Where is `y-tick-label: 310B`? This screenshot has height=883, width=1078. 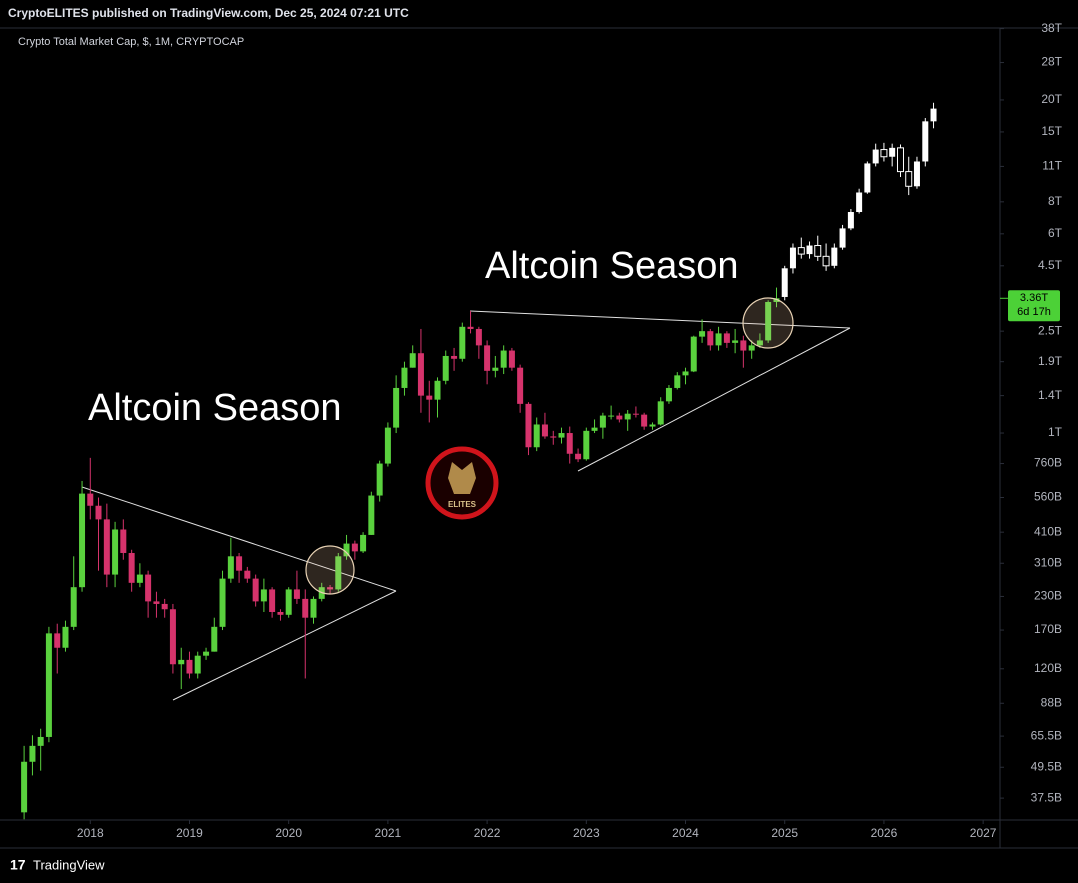 y-tick-label: 310B is located at coordinates (1048, 562).